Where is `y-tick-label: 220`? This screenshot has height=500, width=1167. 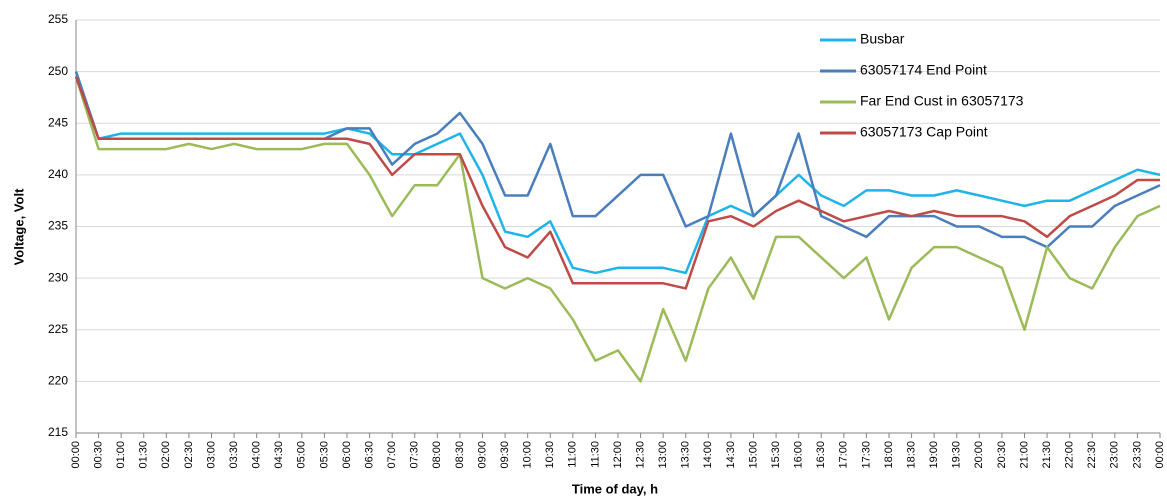 y-tick-label: 220 is located at coordinates (58, 381).